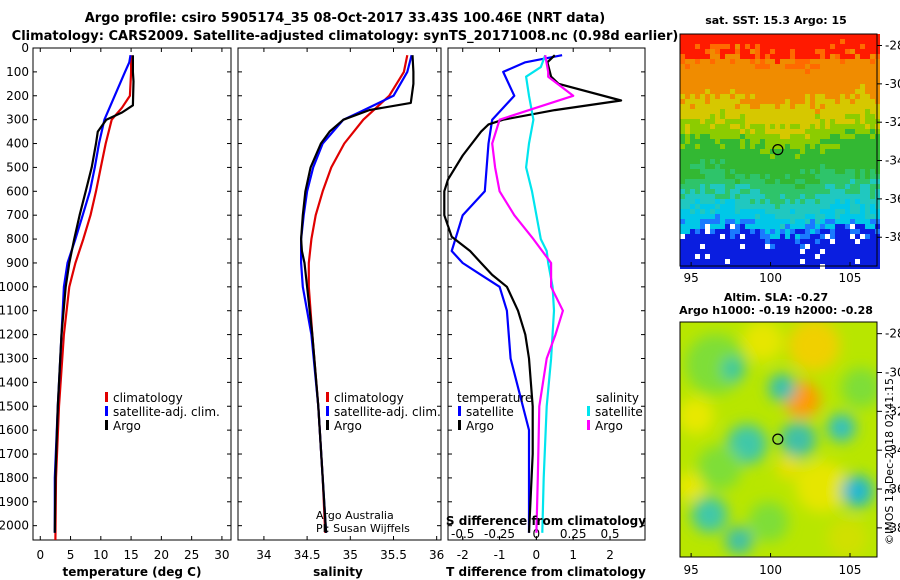 The image size is (900, 580). Describe the element at coordinates (573, 555) in the screenshot. I see `x-tick-label: 1` at that location.